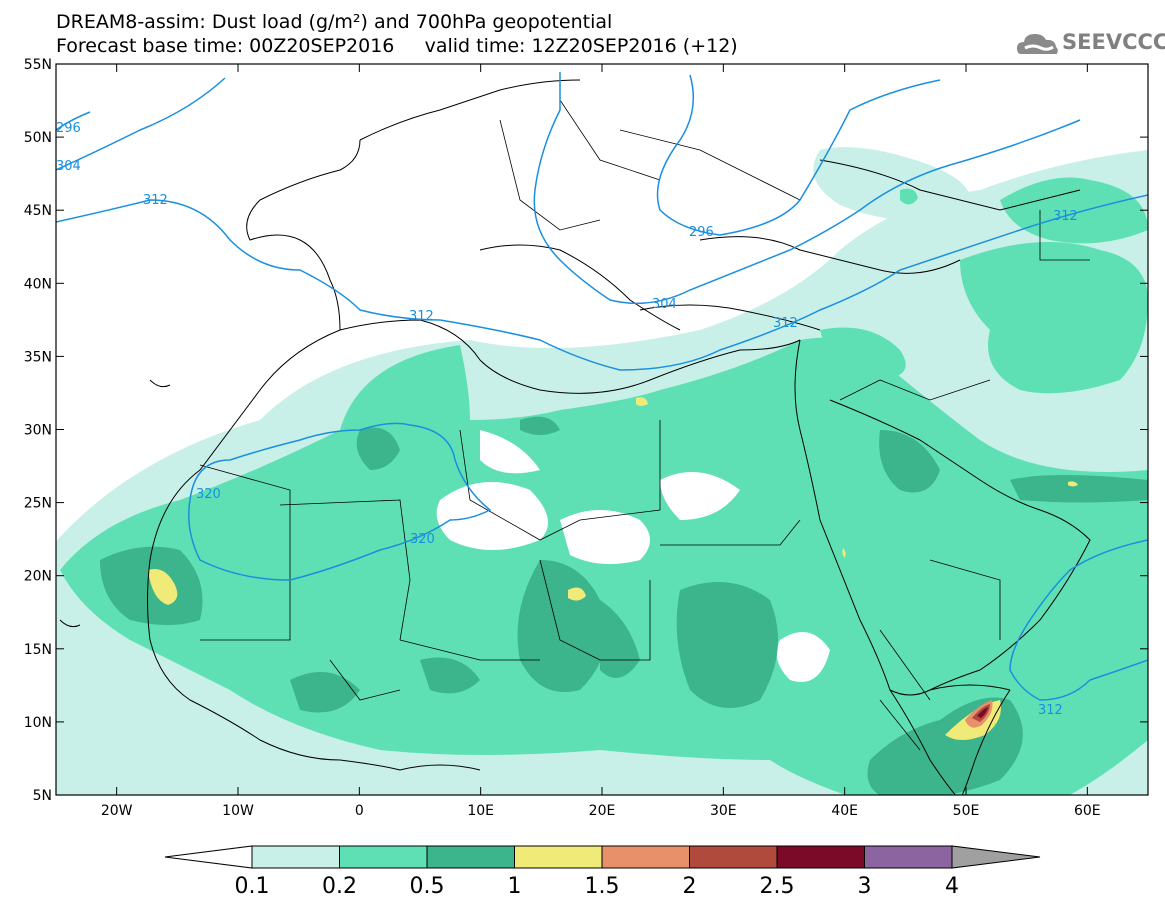 The width and height of the screenshot is (1165, 907). Describe the element at coordinates (38, 577) in the screenshot. I see `lat-tick-label: 20N` at that location.